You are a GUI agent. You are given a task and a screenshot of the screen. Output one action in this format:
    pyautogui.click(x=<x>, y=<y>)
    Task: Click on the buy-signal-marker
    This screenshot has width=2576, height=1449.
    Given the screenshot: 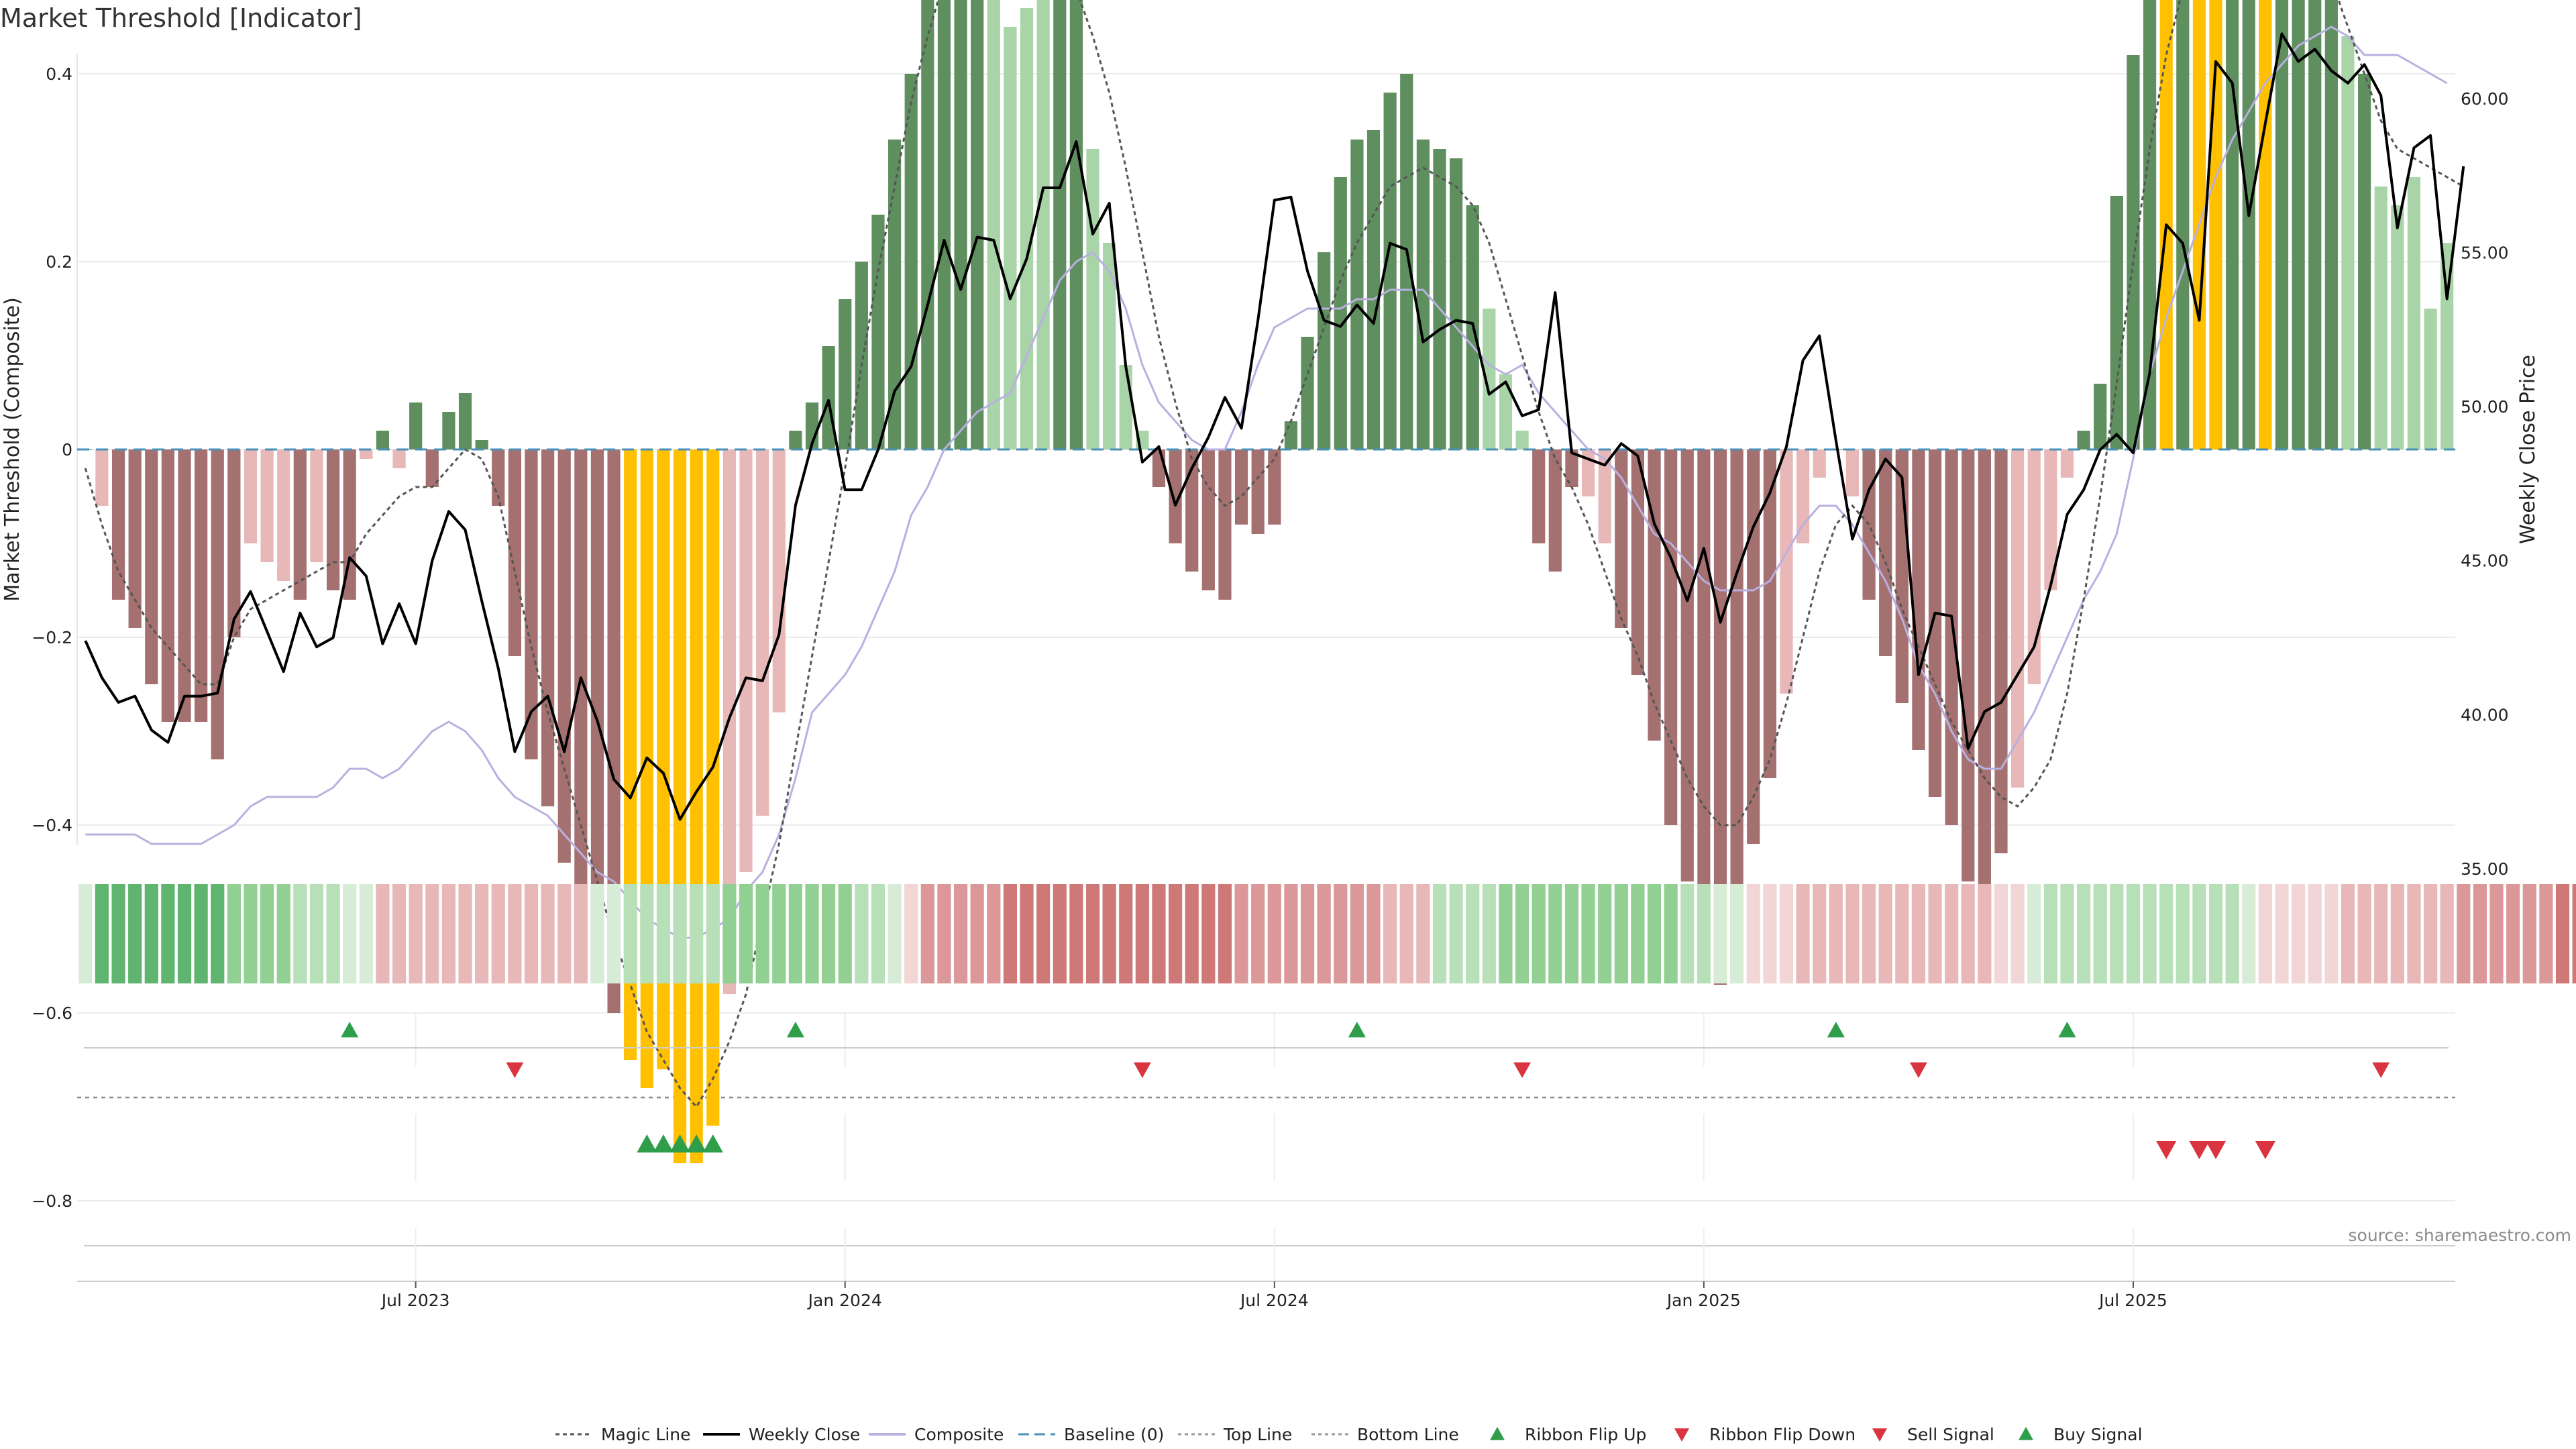 What is the action you would take?
    pyautogui.click(x=647, y=1143)
    